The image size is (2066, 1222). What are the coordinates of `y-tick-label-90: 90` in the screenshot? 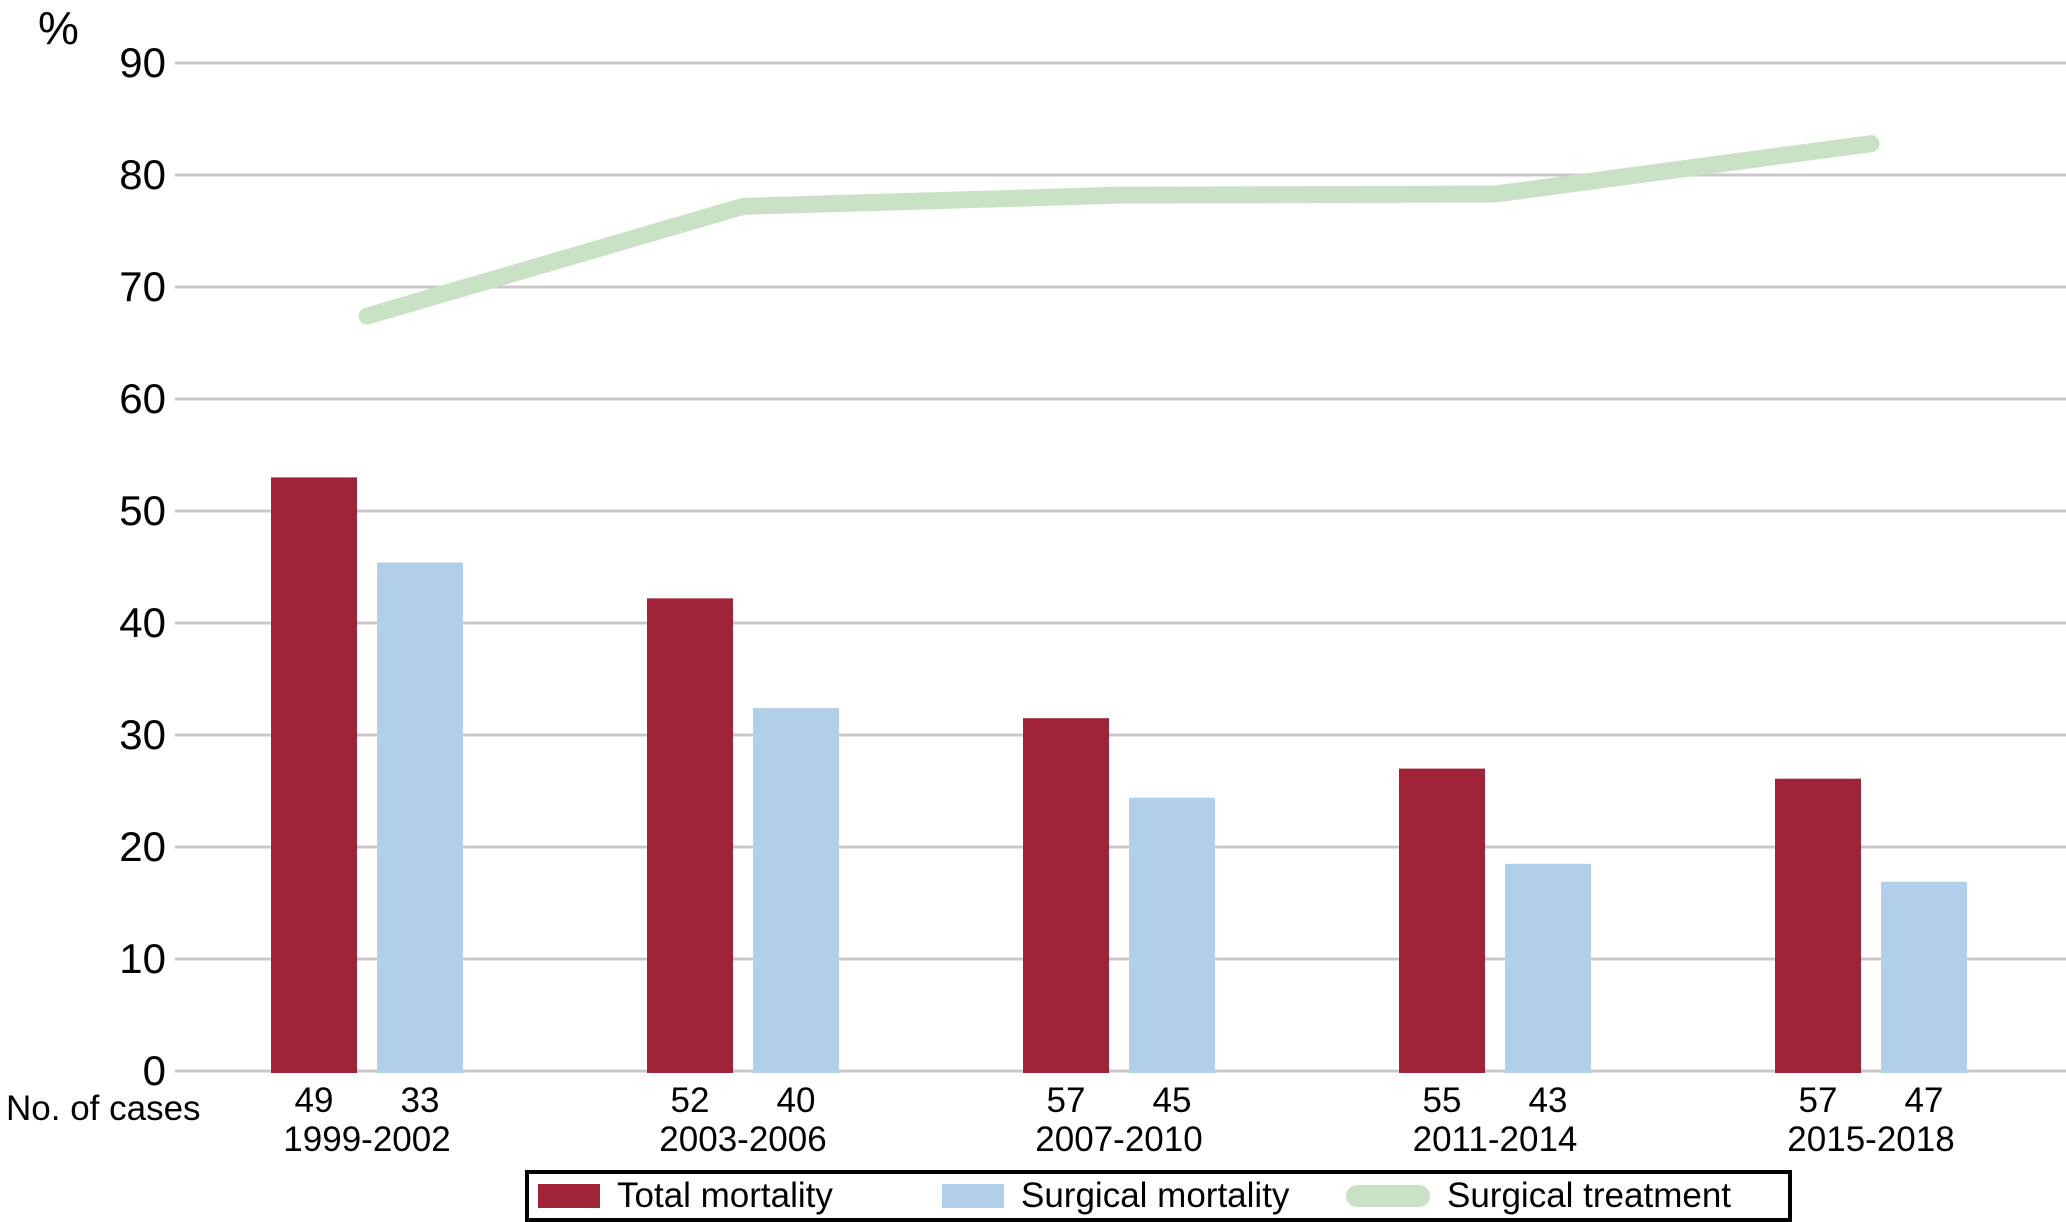 It's located at (142, 62).